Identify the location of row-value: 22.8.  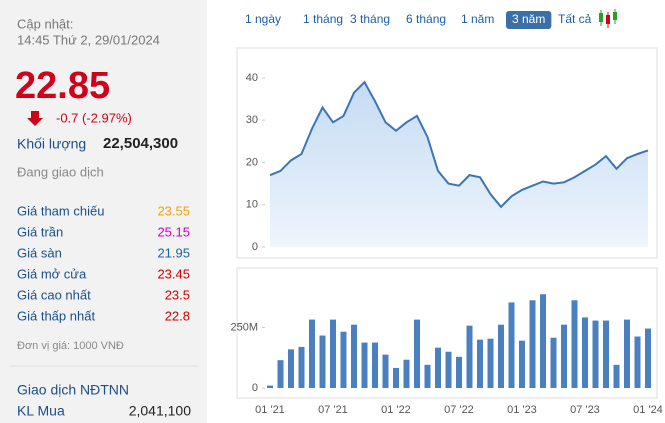
(177, 315).